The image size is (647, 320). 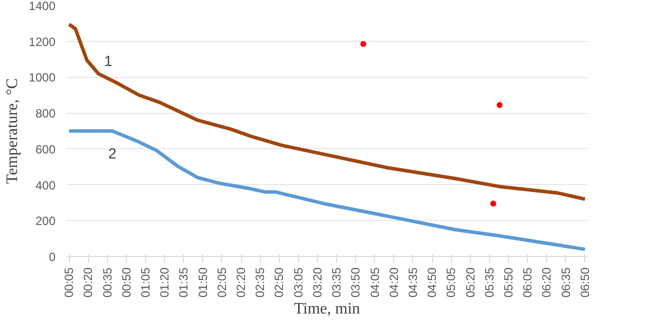 I want to click on annotation: 2, so click(x=112, y=154).